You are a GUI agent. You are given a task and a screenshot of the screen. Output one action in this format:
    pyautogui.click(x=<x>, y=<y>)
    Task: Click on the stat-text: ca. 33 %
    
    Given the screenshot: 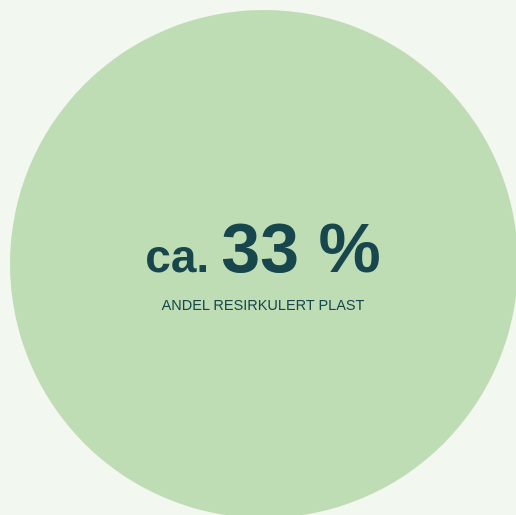 What is the action you would take?
    pyautogui.click(x=263, y=248)
    